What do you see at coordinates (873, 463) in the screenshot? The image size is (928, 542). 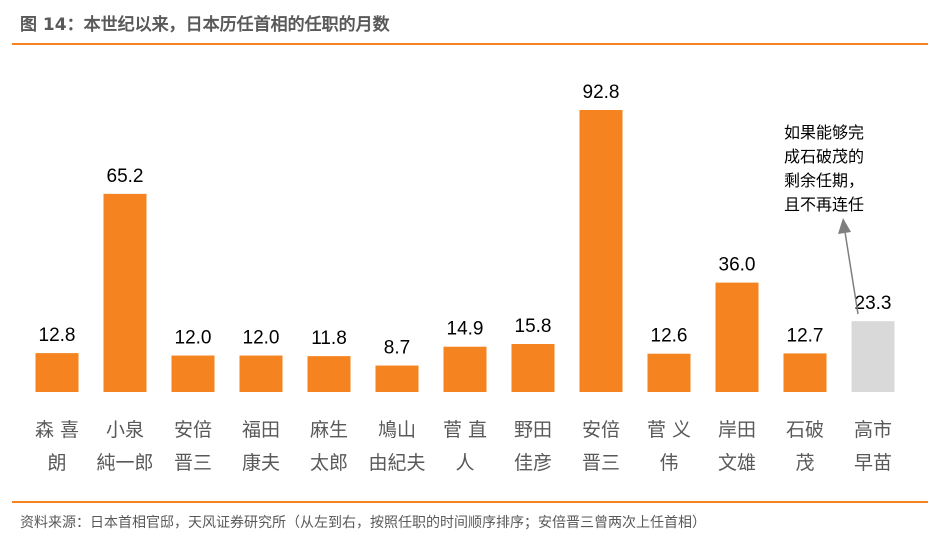 I see `category-label: 早苗` at bounding box center [873, 463].